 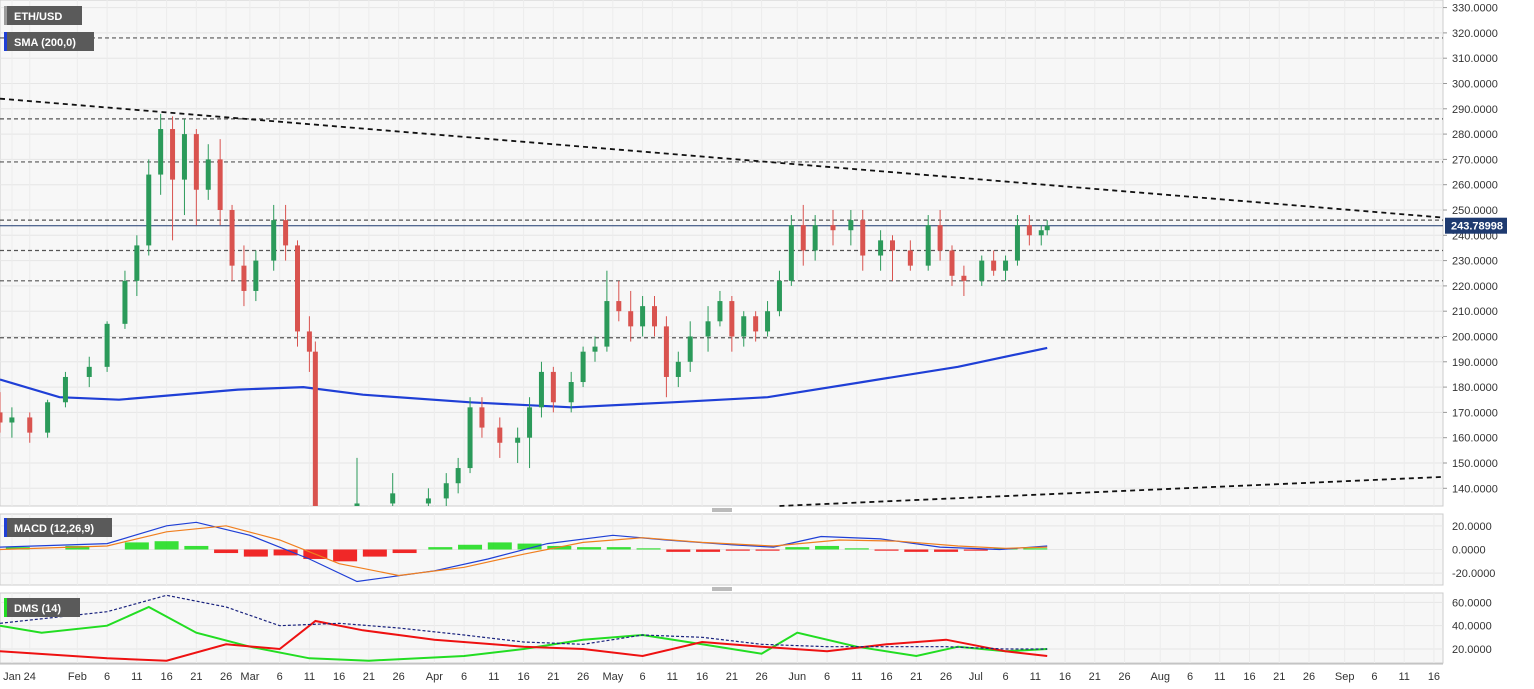 I want to click on dms-minus-line, so click(x=524, y=640).